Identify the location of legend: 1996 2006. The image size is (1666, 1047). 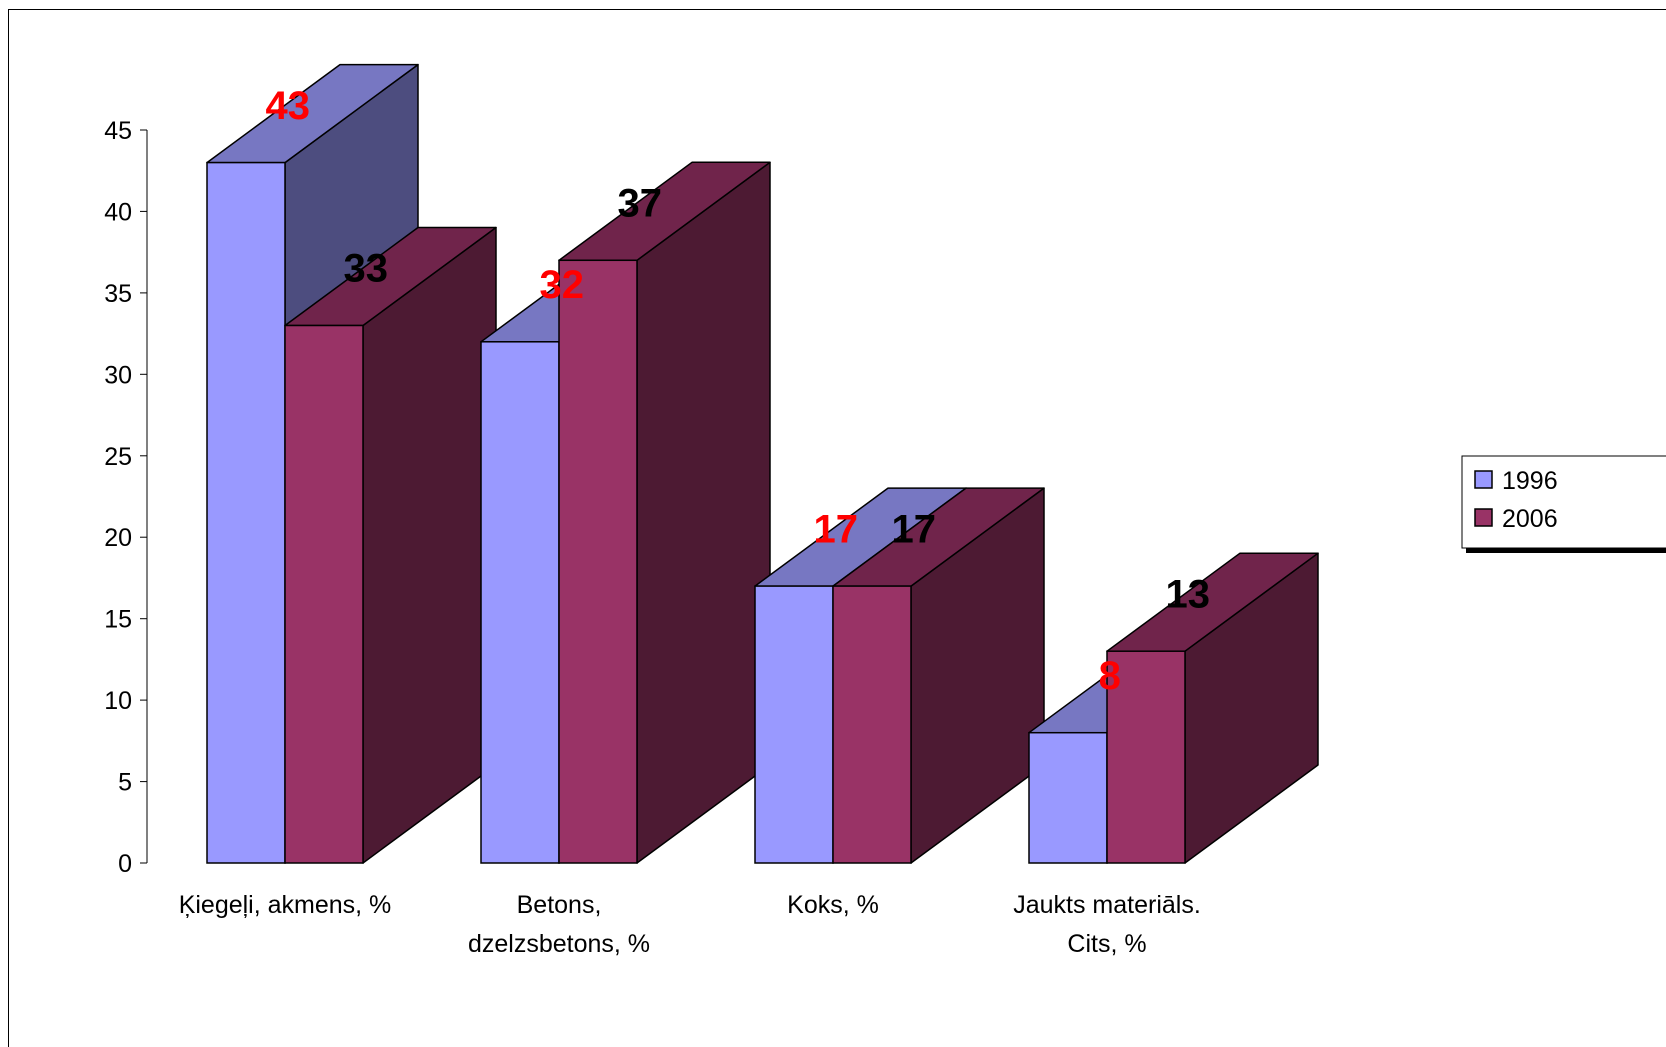
(1563, 504).